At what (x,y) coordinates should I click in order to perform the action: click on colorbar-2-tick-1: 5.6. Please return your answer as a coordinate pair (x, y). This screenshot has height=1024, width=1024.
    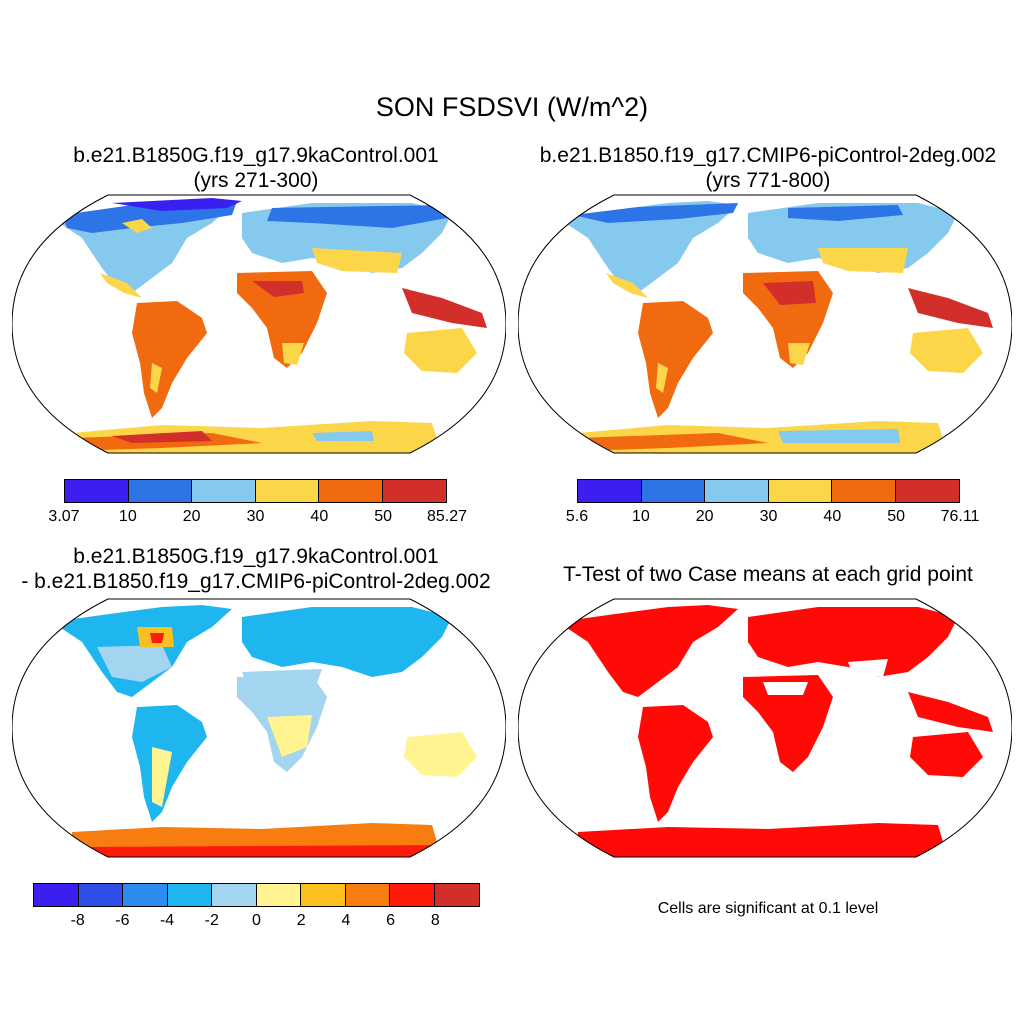
    Looking at the image, I should click on (577, 516).